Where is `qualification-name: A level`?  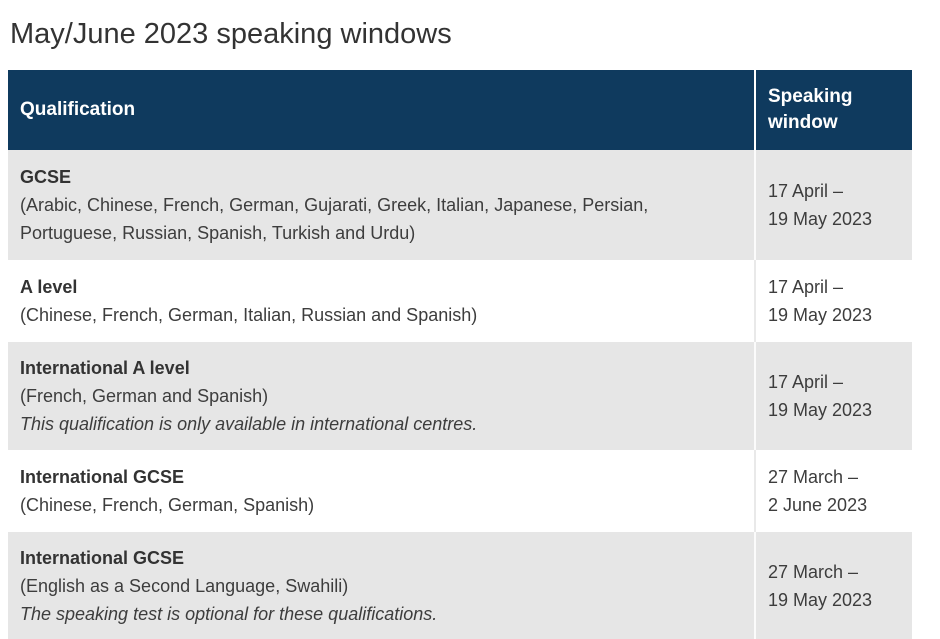 qualification-name: A level is located at coordinates (49, 287).